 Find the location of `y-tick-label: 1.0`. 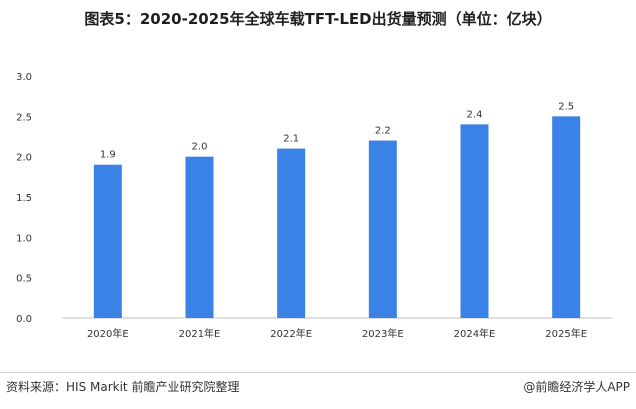

y-tick-label: 1.0 is located at coordinates (24, 238).